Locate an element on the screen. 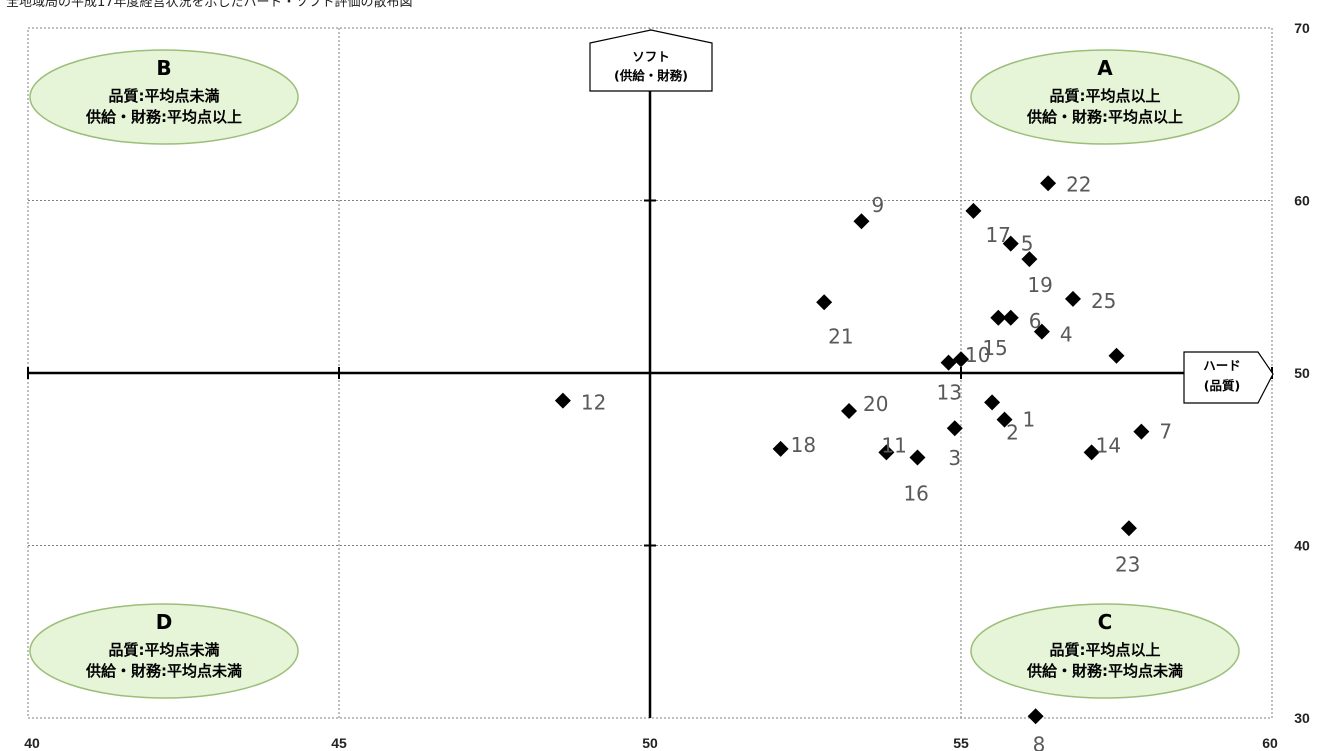  point-label: 21 is located at coordinates (840, 336).